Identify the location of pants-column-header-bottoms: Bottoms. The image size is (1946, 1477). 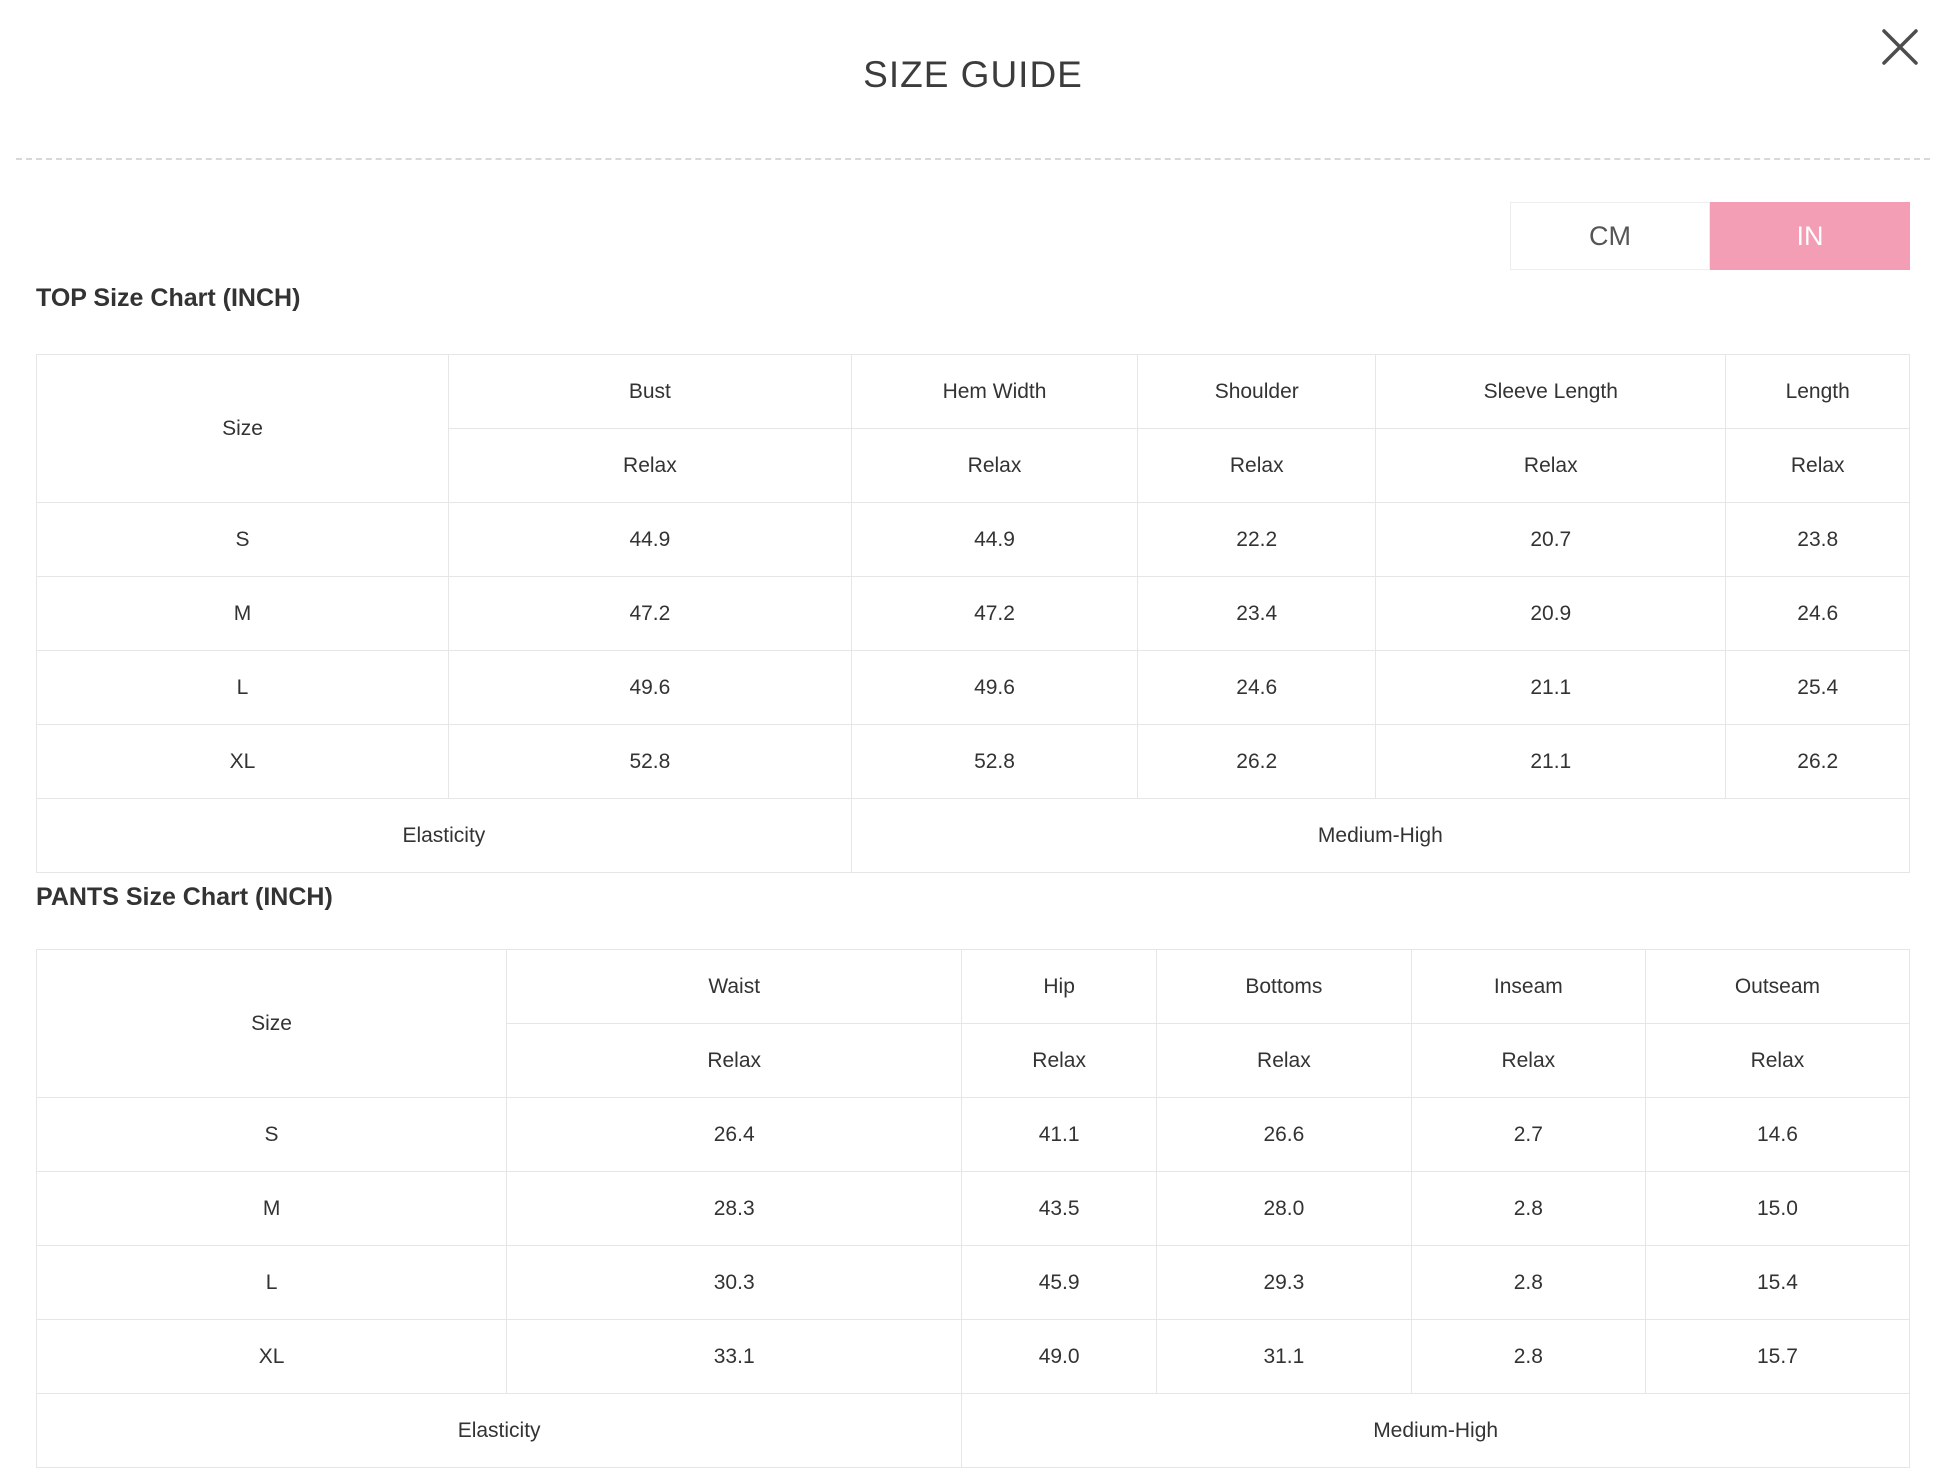
(1284, 986).